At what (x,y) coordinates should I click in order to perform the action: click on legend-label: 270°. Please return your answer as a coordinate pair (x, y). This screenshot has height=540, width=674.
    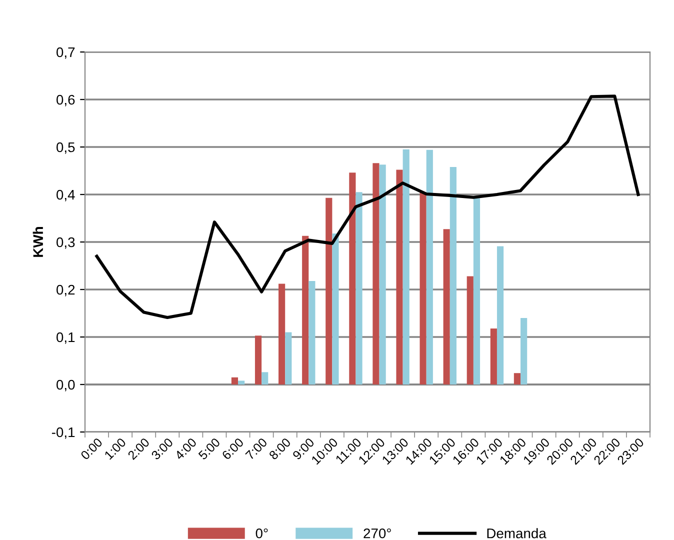
    Looking at the image, I should click on (377, 533).